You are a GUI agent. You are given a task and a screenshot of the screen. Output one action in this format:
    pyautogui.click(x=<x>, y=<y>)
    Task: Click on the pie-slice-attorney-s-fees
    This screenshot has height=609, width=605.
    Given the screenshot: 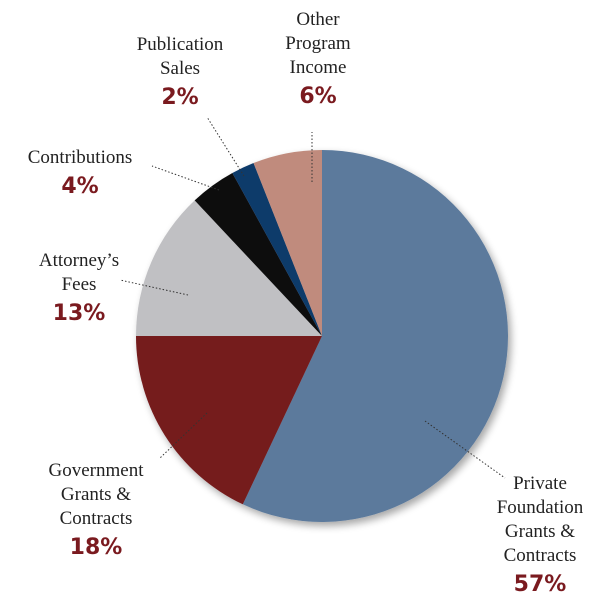 What is the action you would take?
    pyautogui.click(x=229, y=268)
    